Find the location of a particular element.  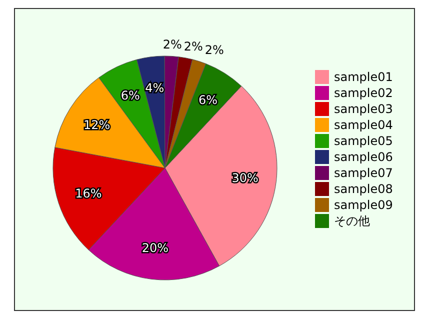

data-label: 16% is located at coordinates (88, 193).